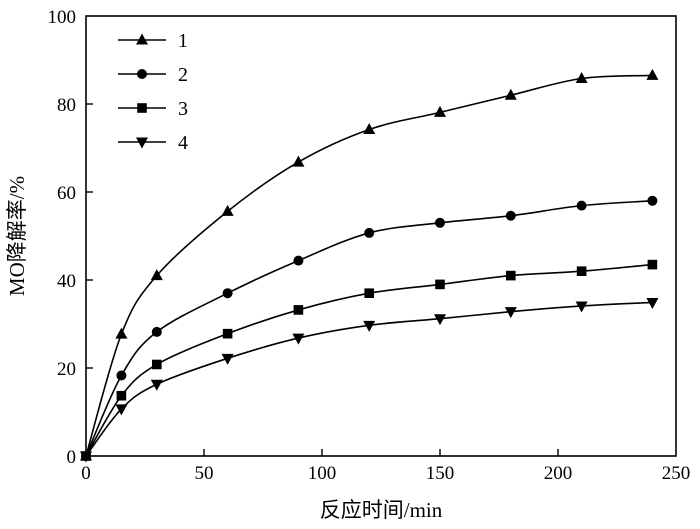 The width and height of the screenshot is (700, 529). I want to click on legend-label: 4, so click(183, 143).